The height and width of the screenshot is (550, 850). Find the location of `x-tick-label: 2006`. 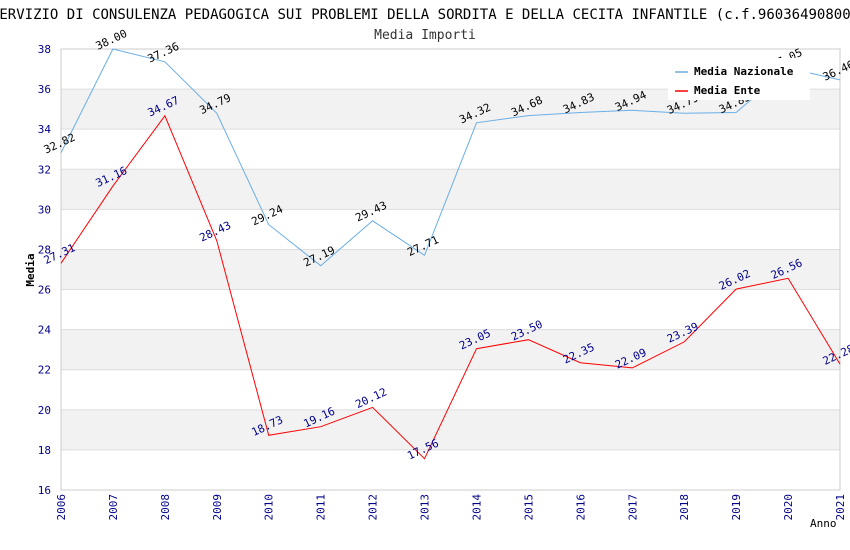

x-tick-label: 2006 is located at coordinates (61, 507).